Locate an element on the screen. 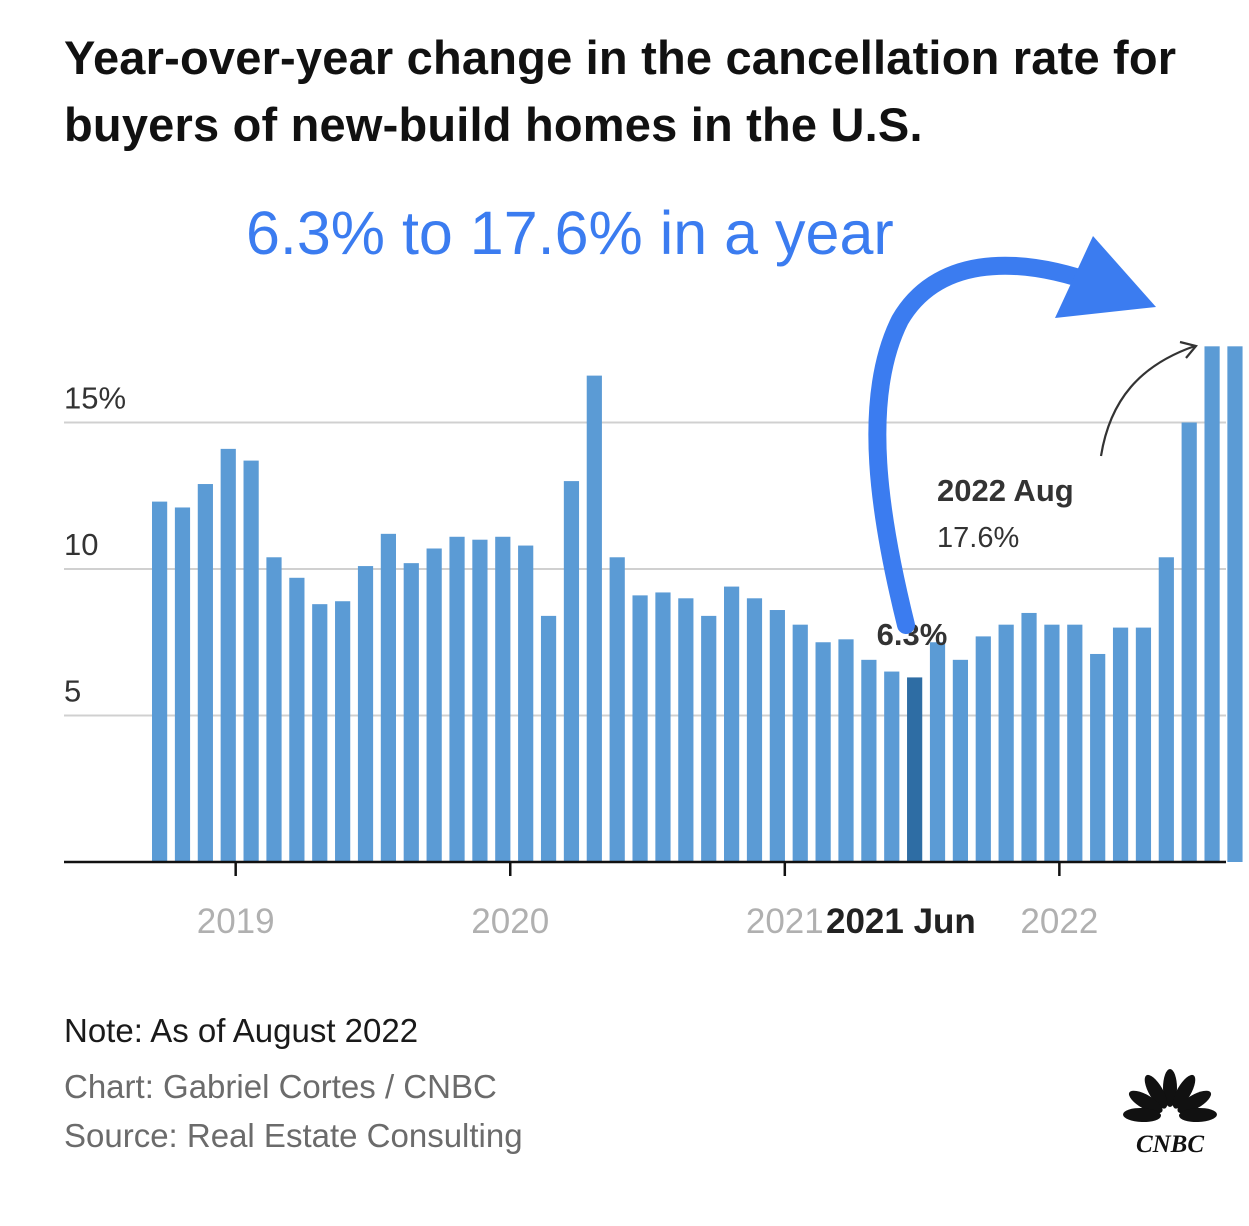  cnbc-logo: CNBC is located at coordinates (1170, 1113).